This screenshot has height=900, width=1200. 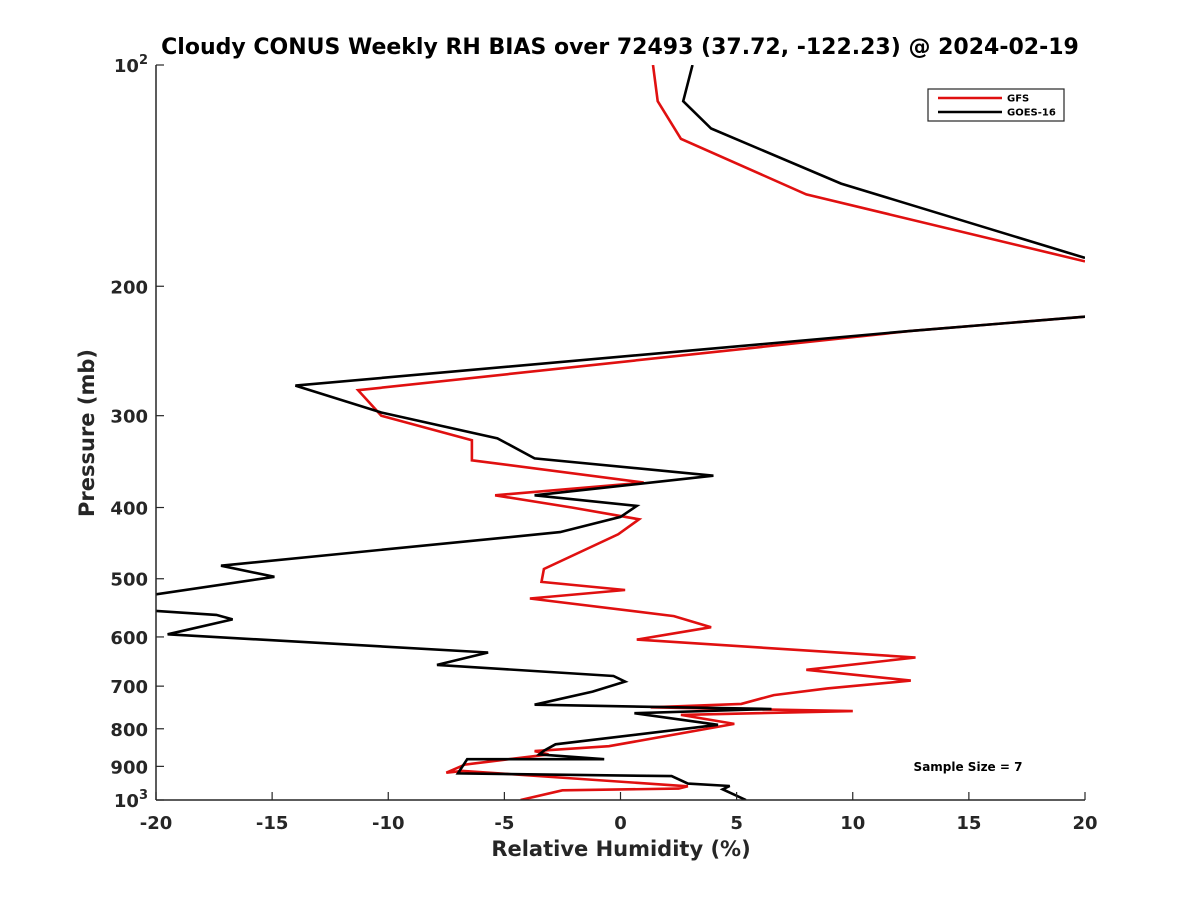 I want to click on y-tick-label: 600, so click(x=129, y=638).